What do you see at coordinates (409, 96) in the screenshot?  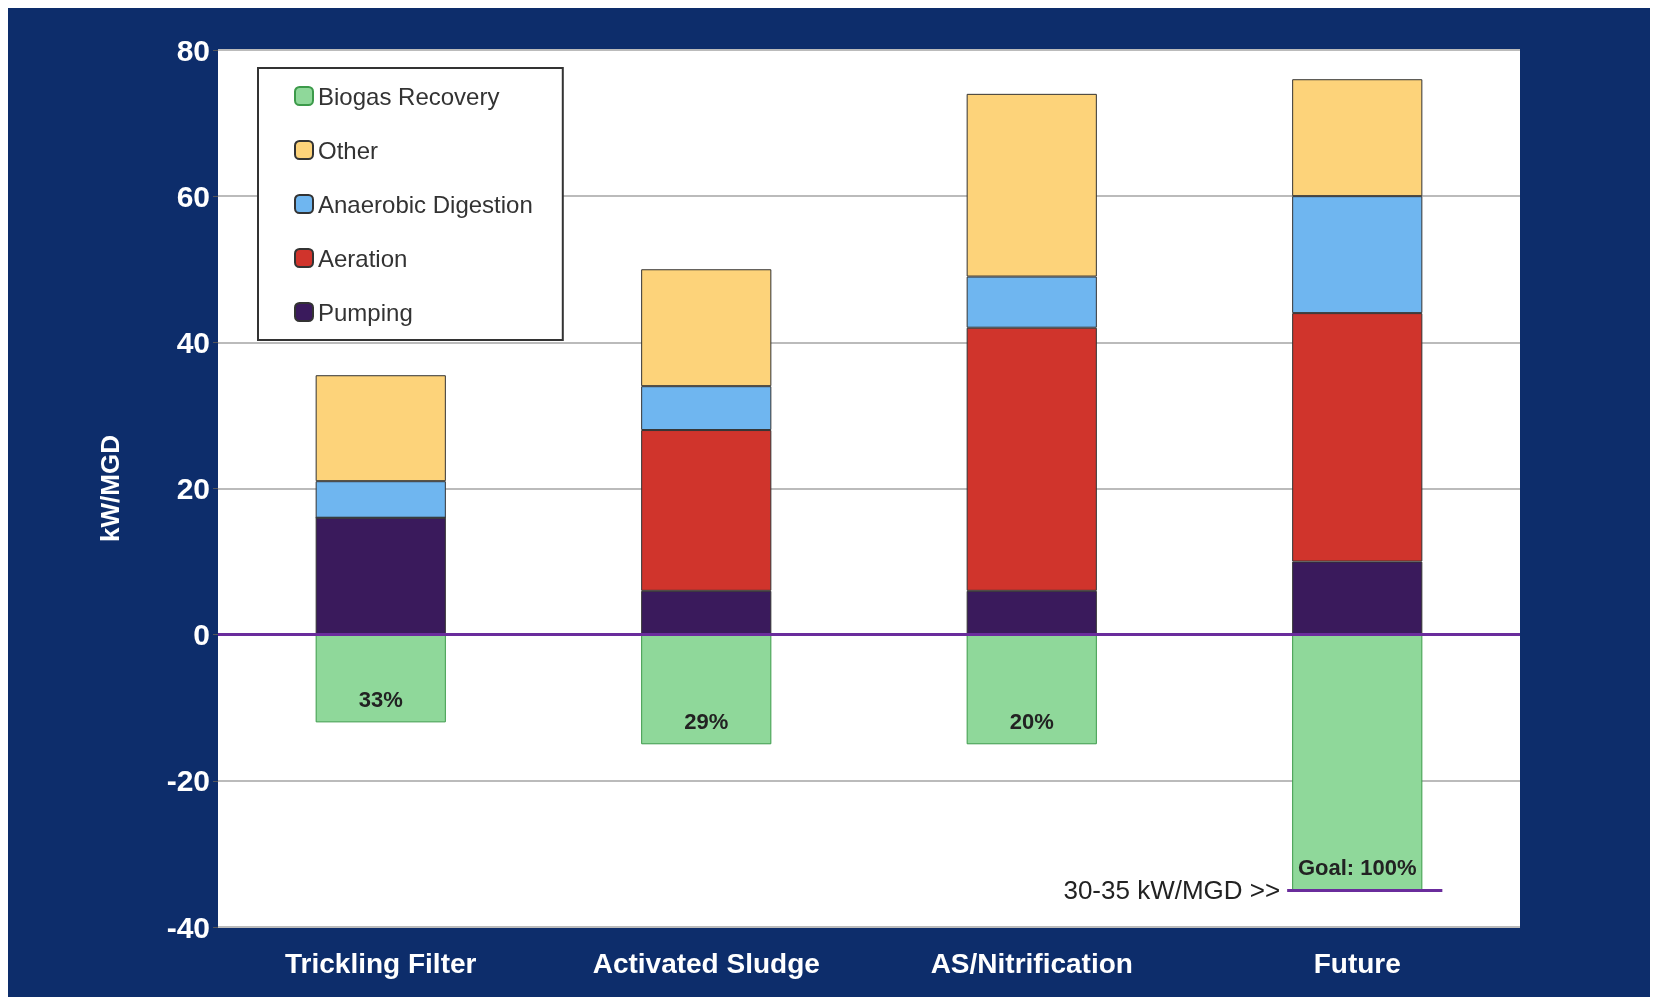 I see `legend-label: Biogas Recovery` at bounding box center [409, 96].